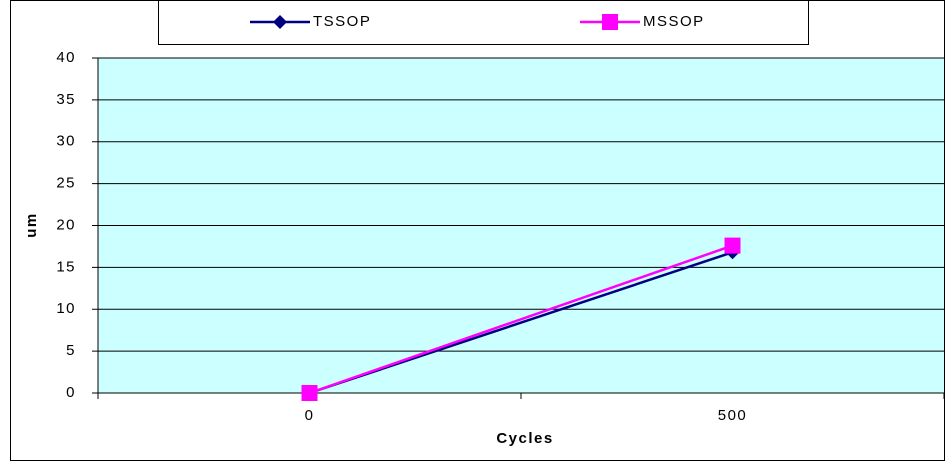 This screenshot has width=945, height=461. I want to click on legend-label: TSSOP, so click(342, 21).